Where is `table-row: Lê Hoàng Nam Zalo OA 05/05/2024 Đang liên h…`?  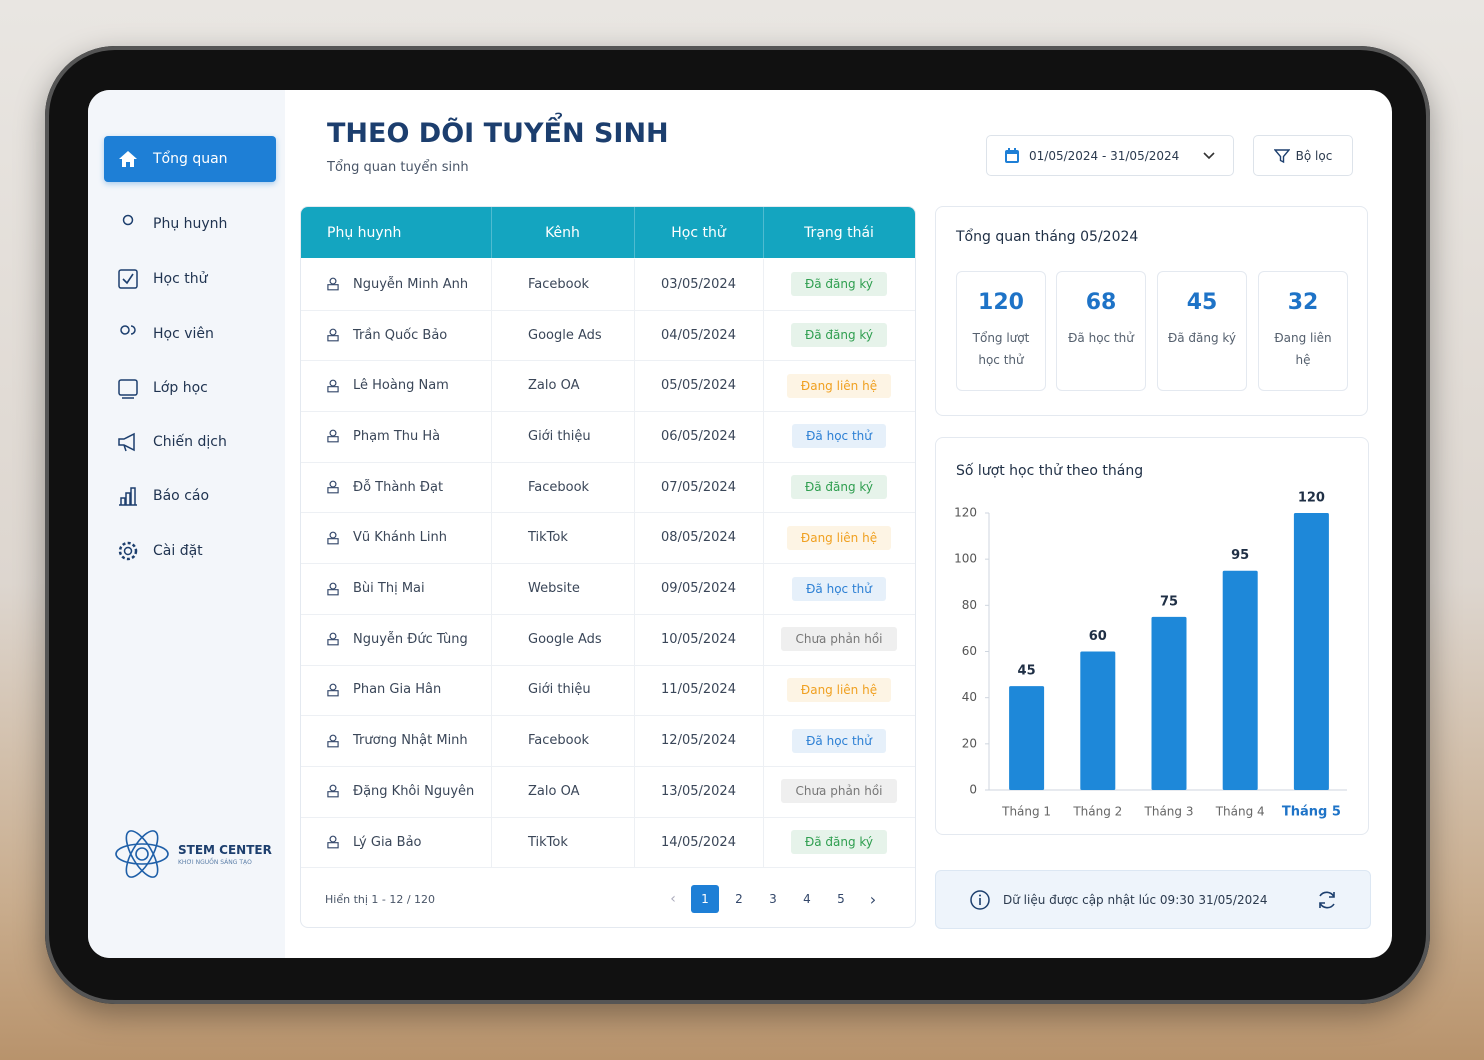
table-row: Lê Hoàng Nam Zalo OA 05/05/2024 Đang liên h… is located at coordinates (608, 386).